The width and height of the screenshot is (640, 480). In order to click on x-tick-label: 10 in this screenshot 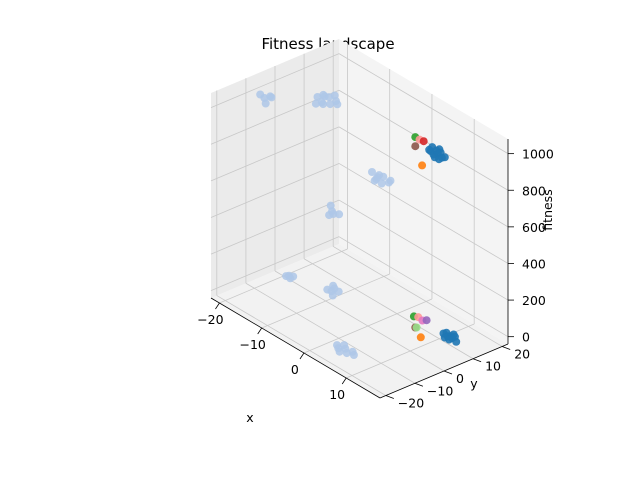, I will do `click(337, 394)`.